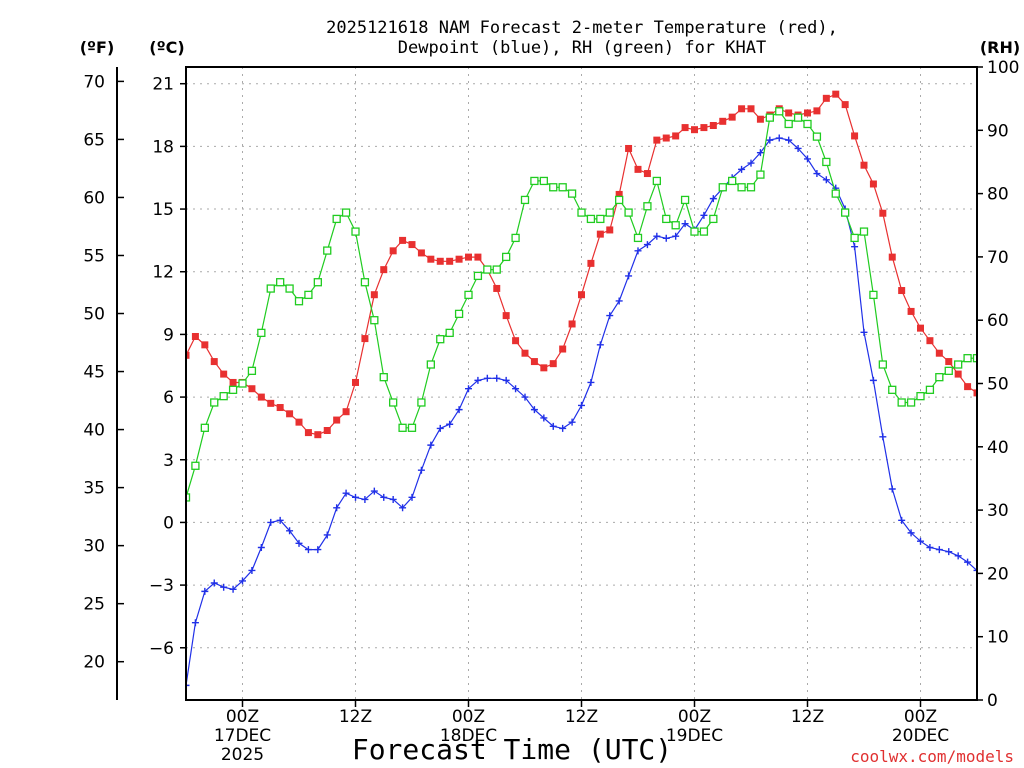 This screenshot has height=768, width=1024. Describe the element at coordinates (581, 717) in the screenshot. I see `x-tick-label: 12Z` at that location.